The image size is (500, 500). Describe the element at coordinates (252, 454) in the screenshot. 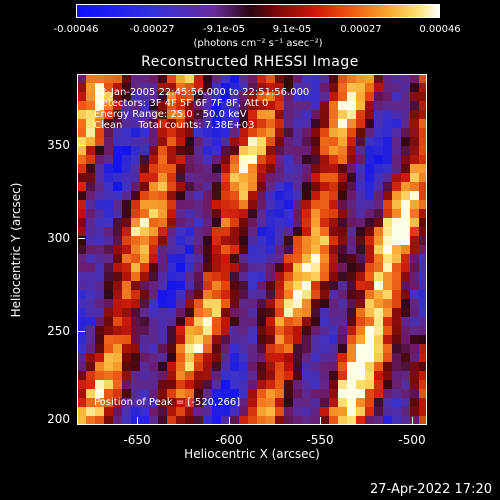

I see `x-axis-label: Heliocentric X (arcsec)` at that location.